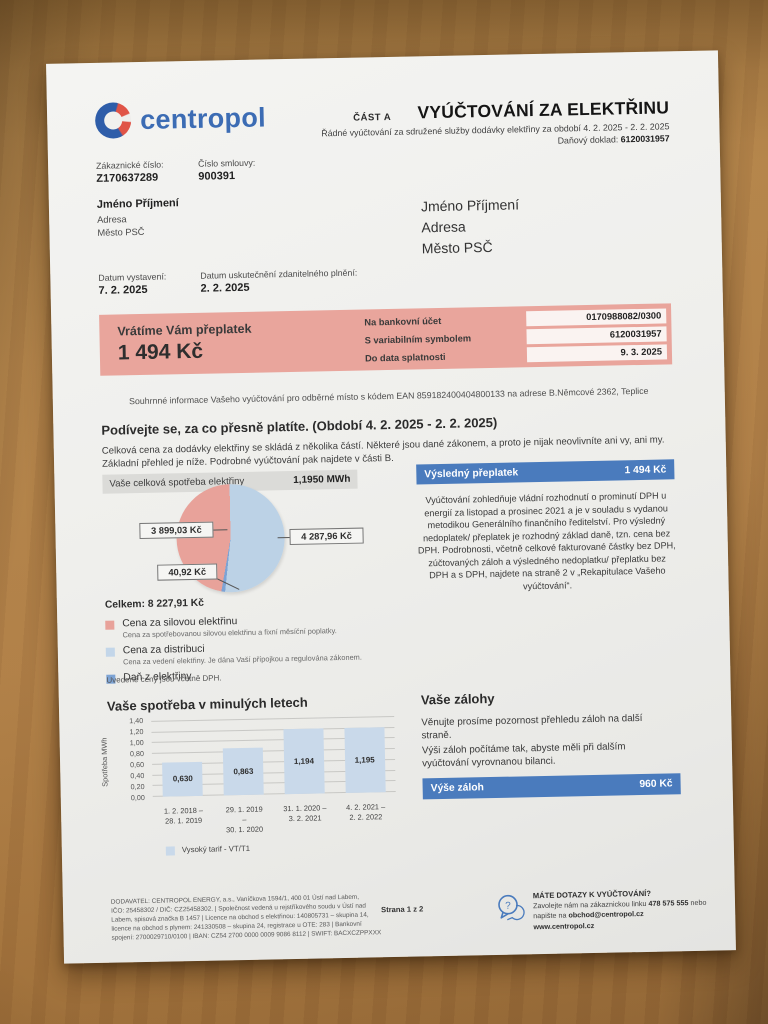 The width and height of the screenshot is (768, 1024). What do you see at coordinates (137, 797) in the screenshot?
I see `y-tick: 0,00` at bounding box center [137, 797].